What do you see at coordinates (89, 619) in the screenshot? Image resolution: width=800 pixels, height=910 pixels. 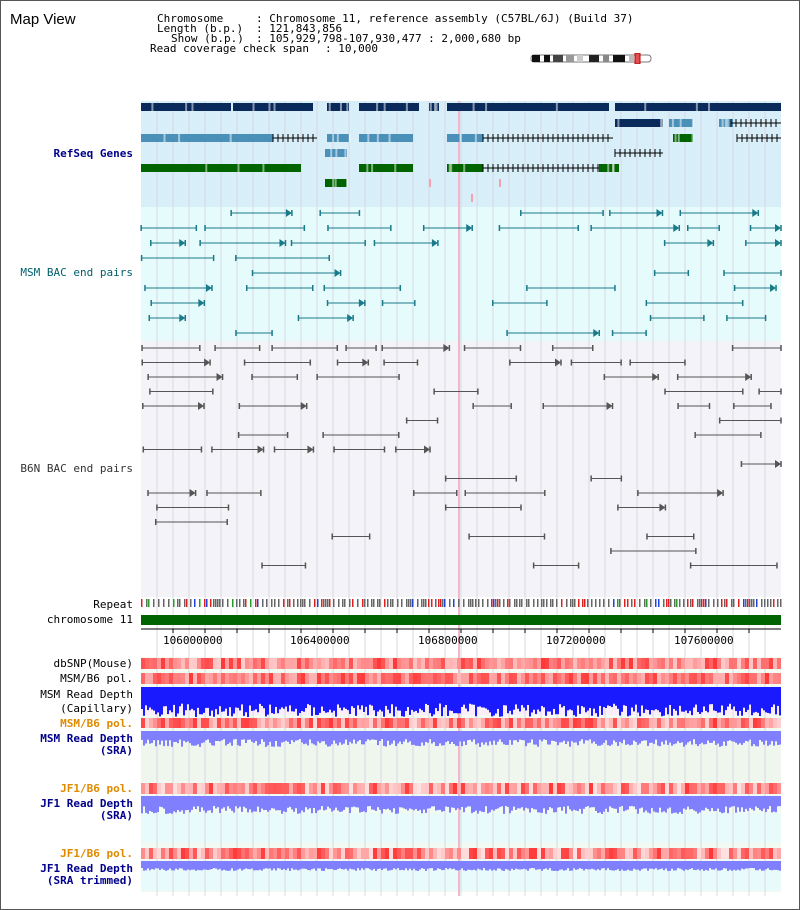 I see `track-label-chromosome: chromosome 11` at bounding box center [89, 619].